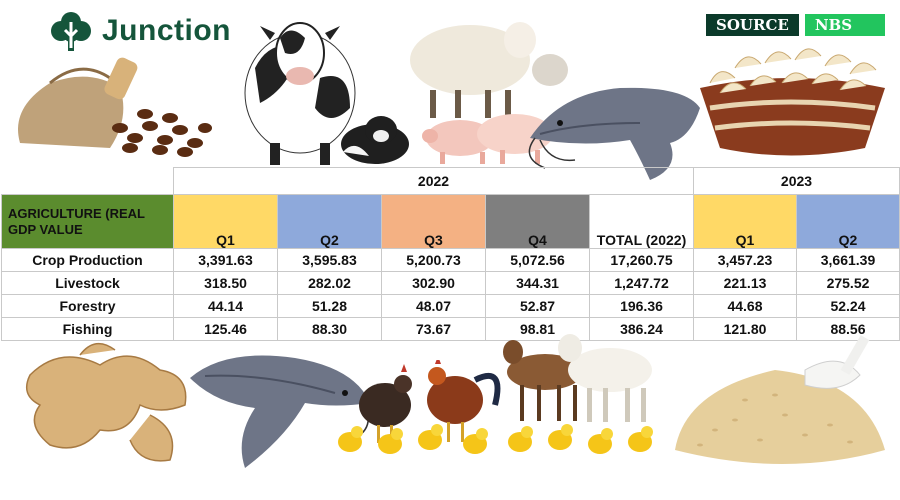 The image size is (900, 500). I want to click on chickens-image, so click(430, 401).